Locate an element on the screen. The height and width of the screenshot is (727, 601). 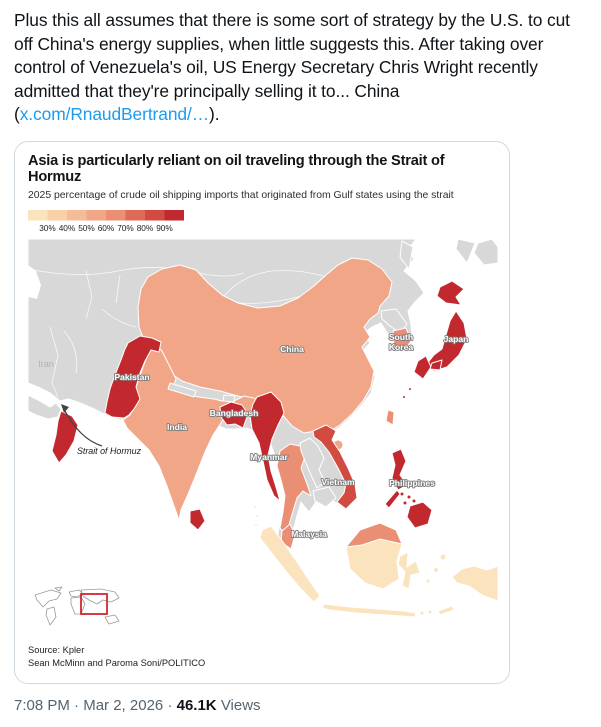
label-iran: Iran is located at coordinates (46, 364).